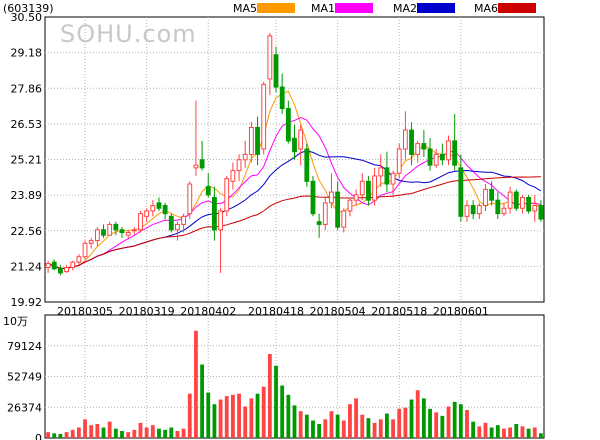  Describe the element at coordinates (24, 407) in the screenshot. I see `volume-tick-label: 26374` at that location.